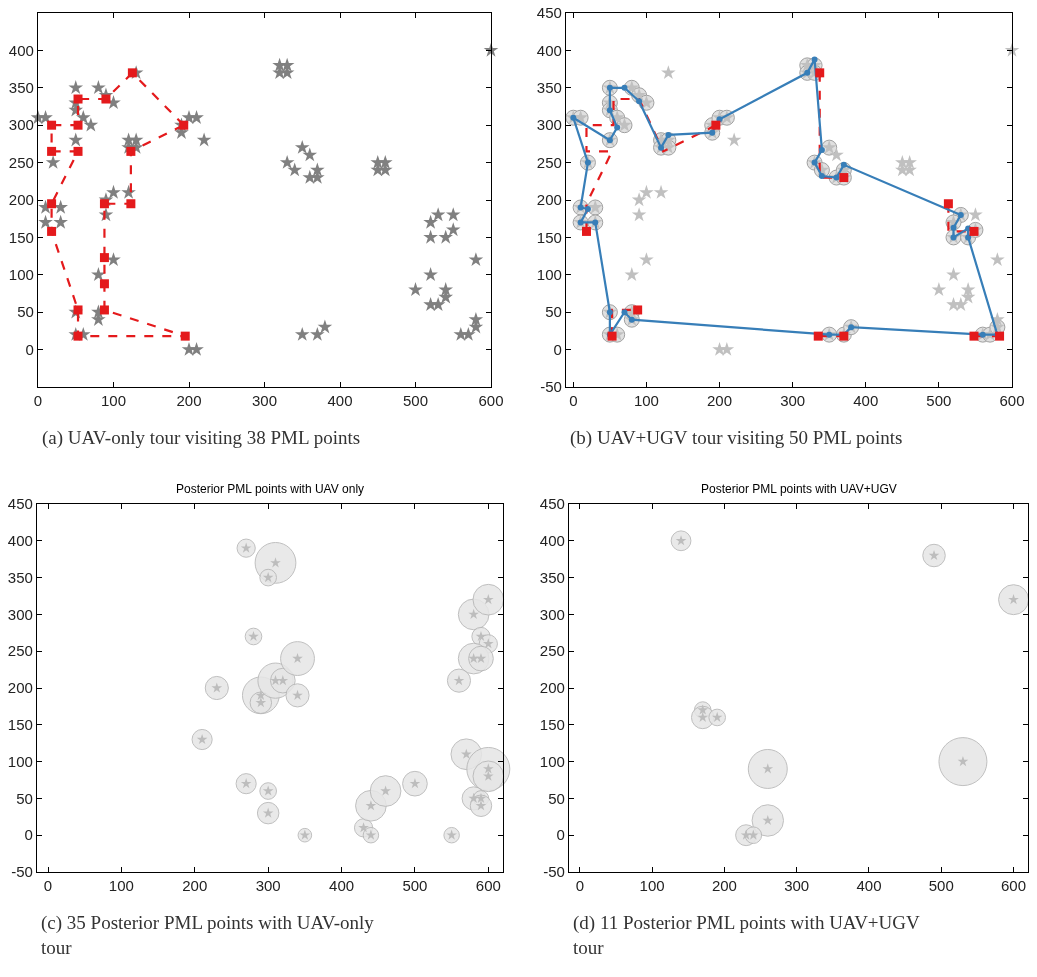 The image size is (1037, 977). I want to click on chart-title: Posterior PML points with UAV only, so click(270, 489).